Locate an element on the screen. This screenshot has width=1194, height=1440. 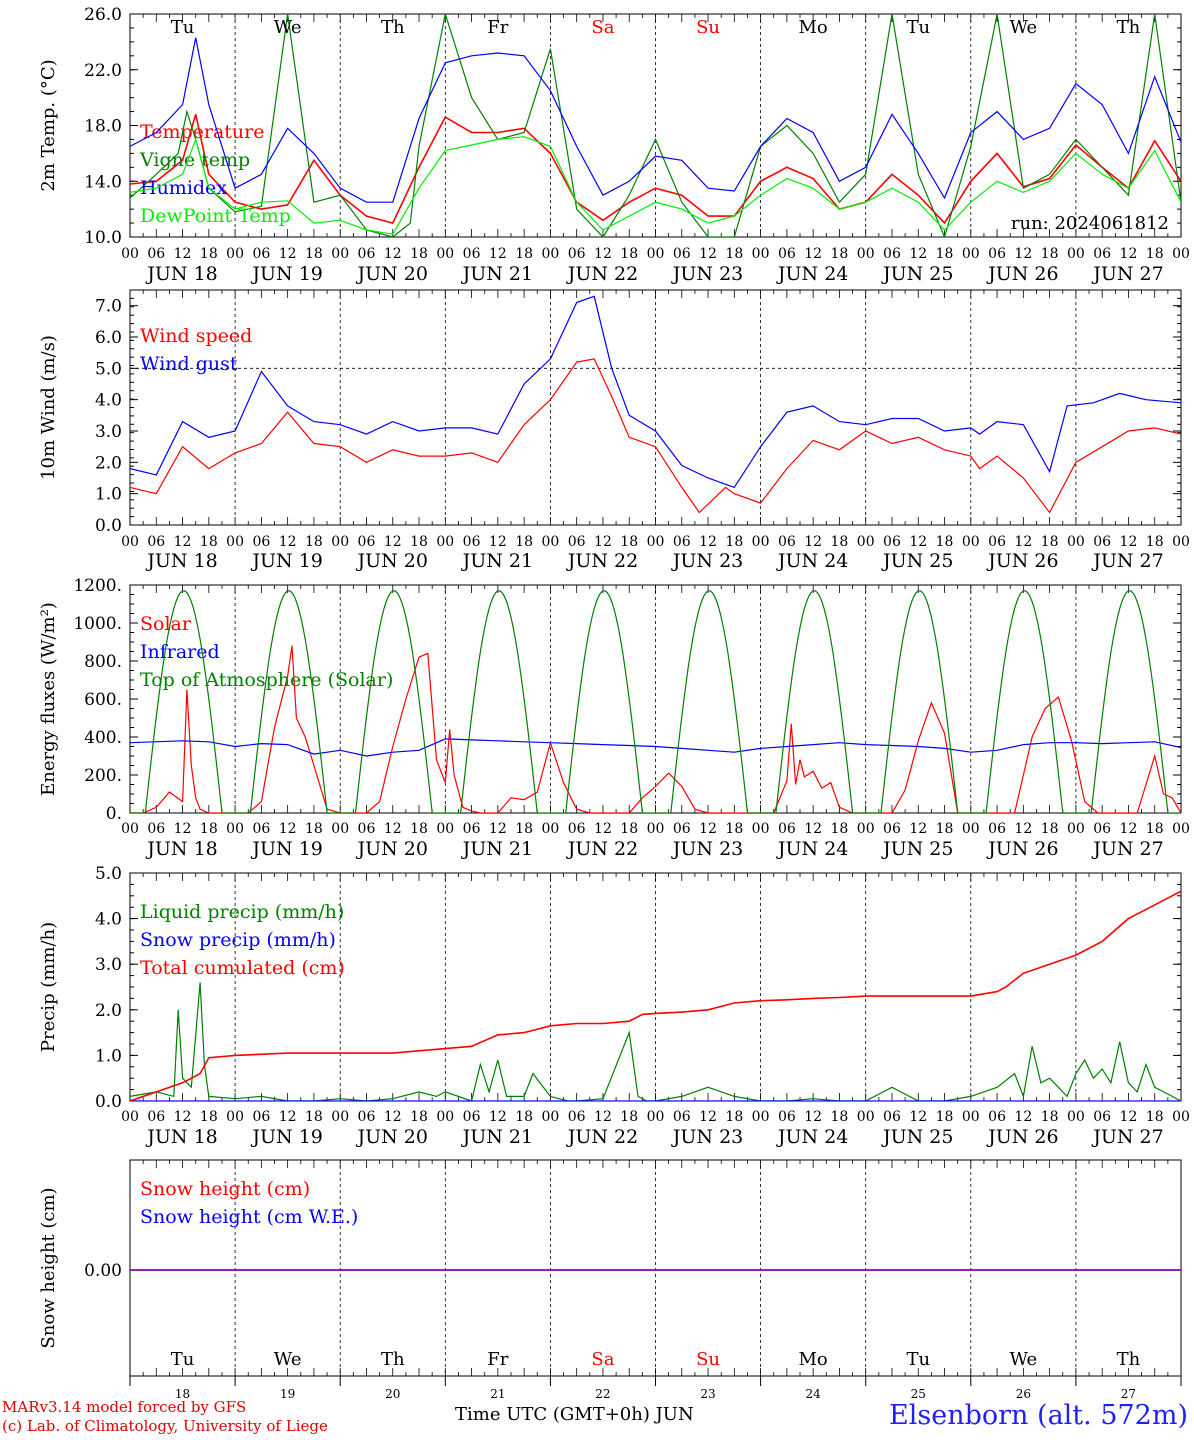
legend-entry: Solar is located at coordinates (166, 624).